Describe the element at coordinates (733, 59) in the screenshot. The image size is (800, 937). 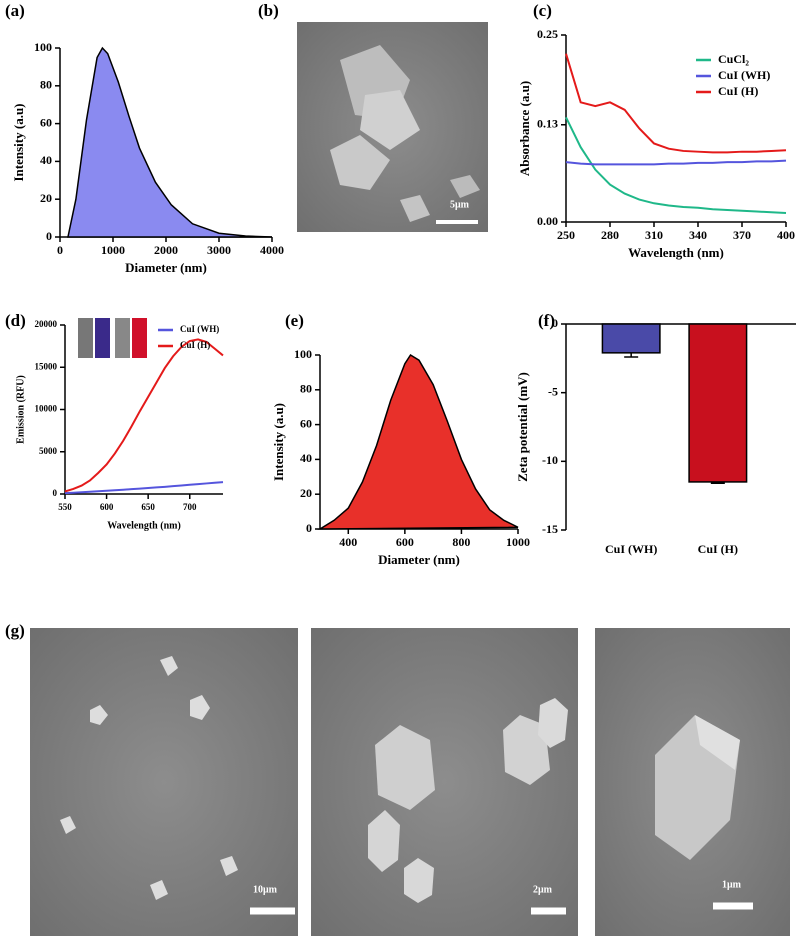
I see `legend-label: CuCl₂` at that location.